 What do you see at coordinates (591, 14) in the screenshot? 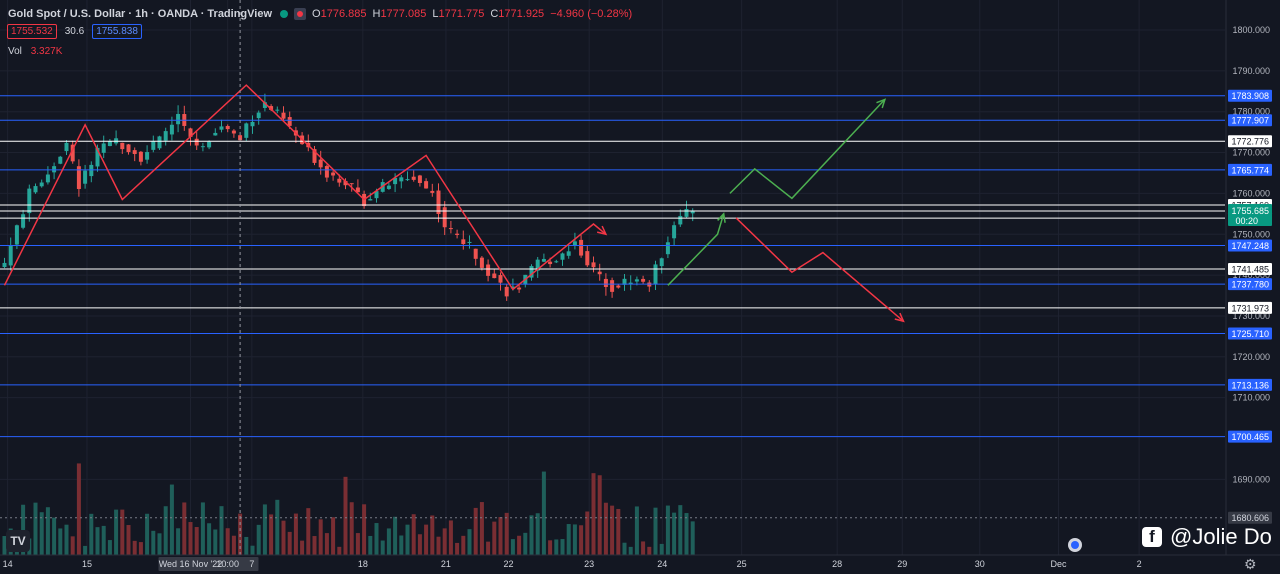
I see `change-value: −4.960 (−0.28%)` at bounding box center [591, 14].